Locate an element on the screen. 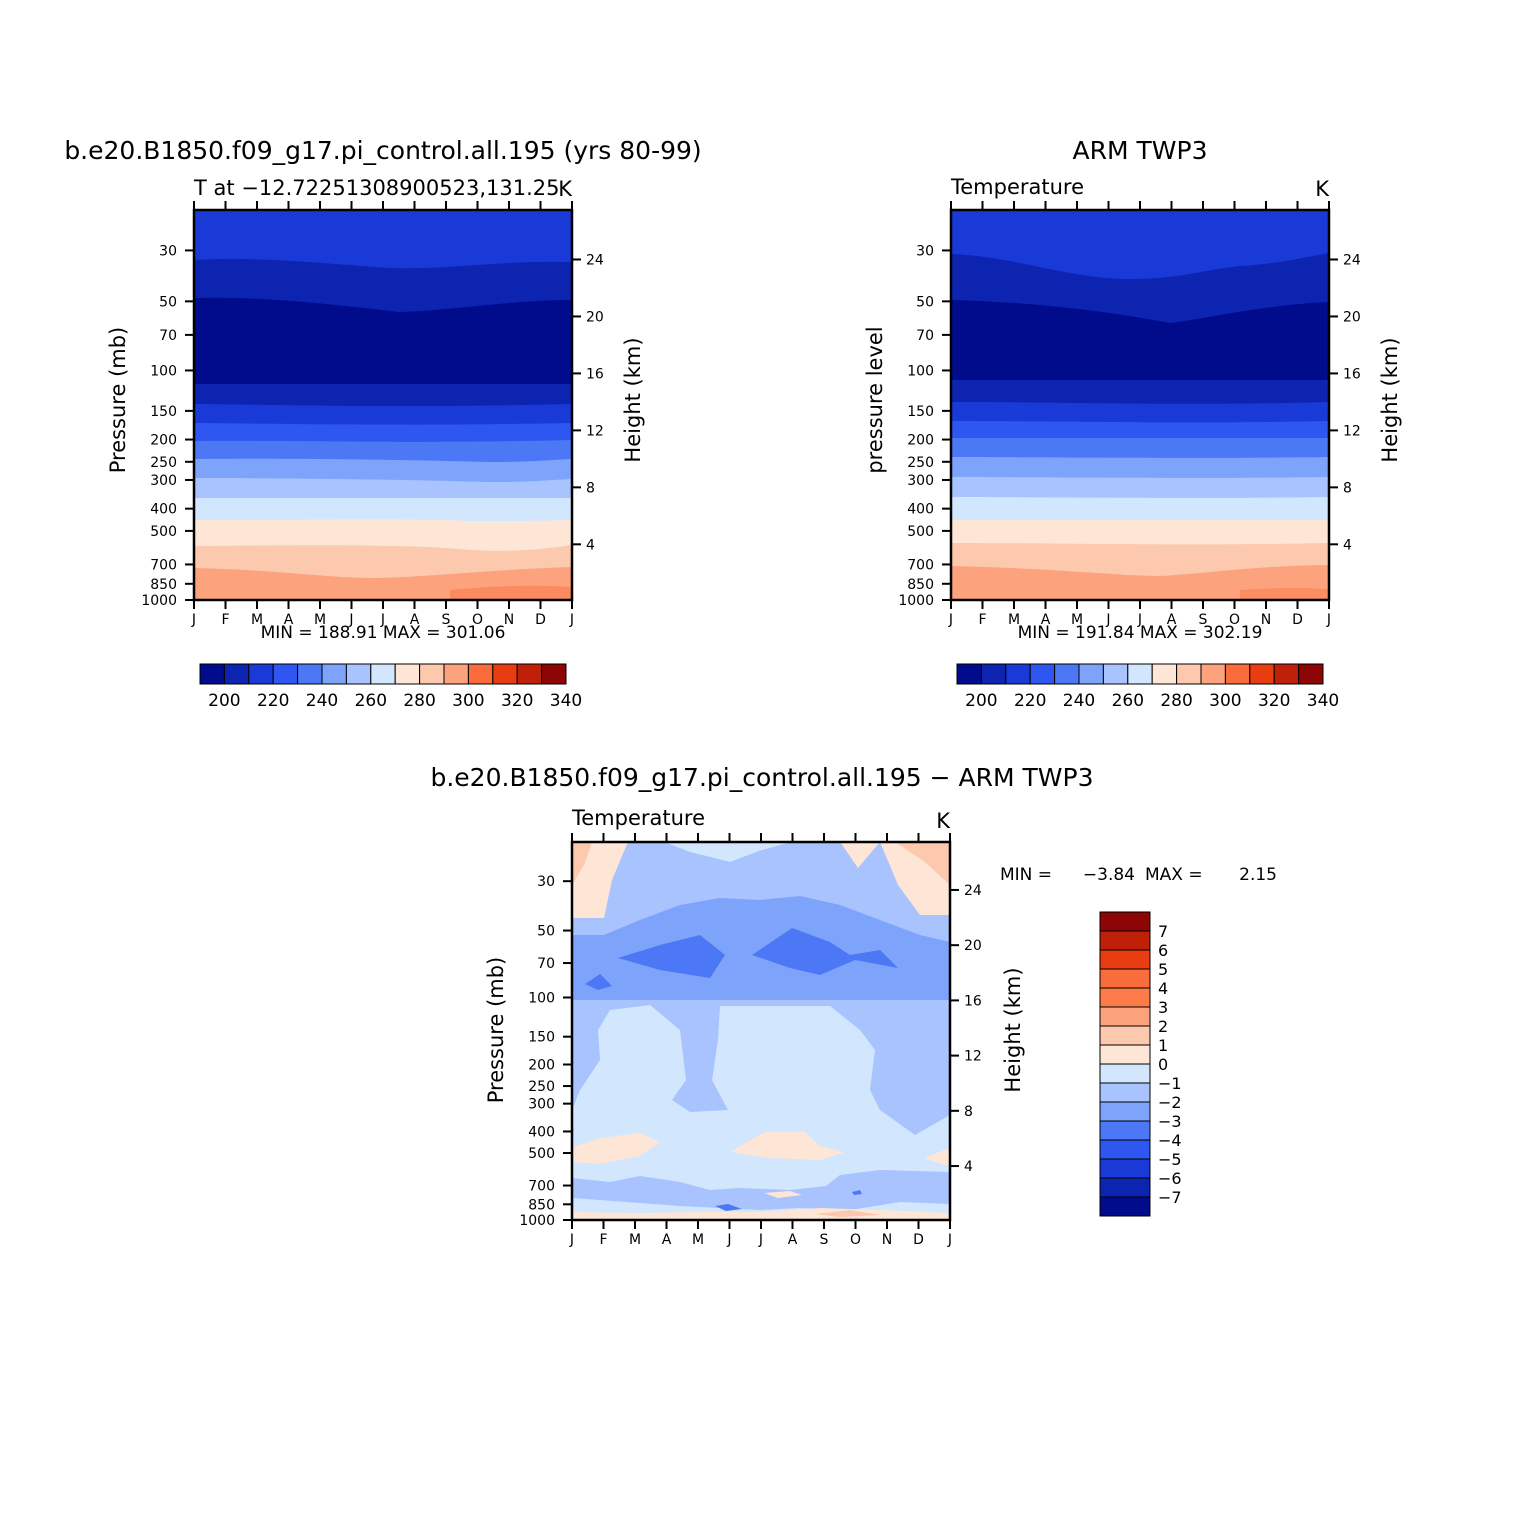 Image resolution: width=1524 pixels, height=1524 pixels. y-axis-label-left: Pressure (mb) is located at coordinates (496, 1030).